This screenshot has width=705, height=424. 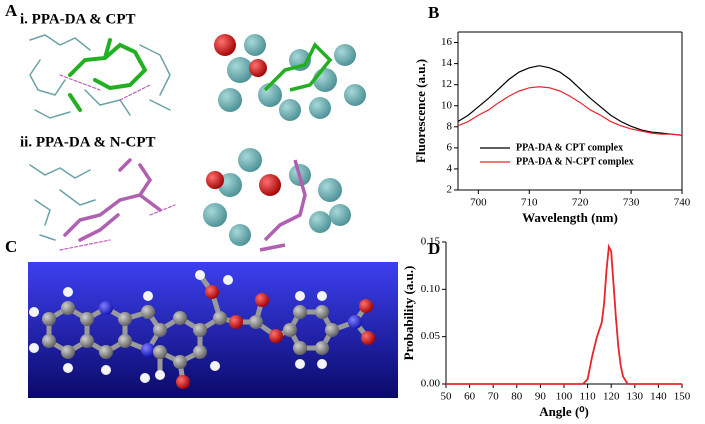 What do you see at coordinates (78, 19) in the screenshot?
I see `caption: i. PPA-DA & CPT` at bounding box center [78, 19].